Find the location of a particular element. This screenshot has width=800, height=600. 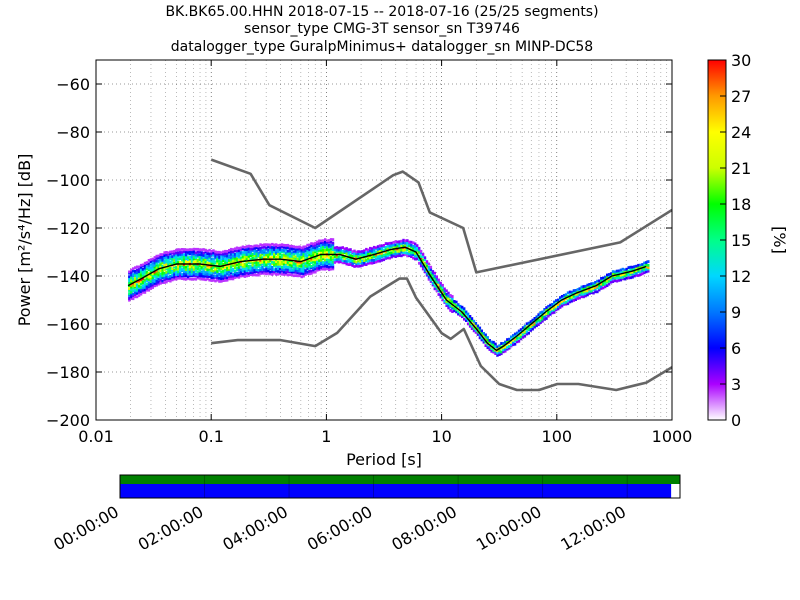

timeline-tick-label: 00:00:00 is located at coordinates (86, 528).